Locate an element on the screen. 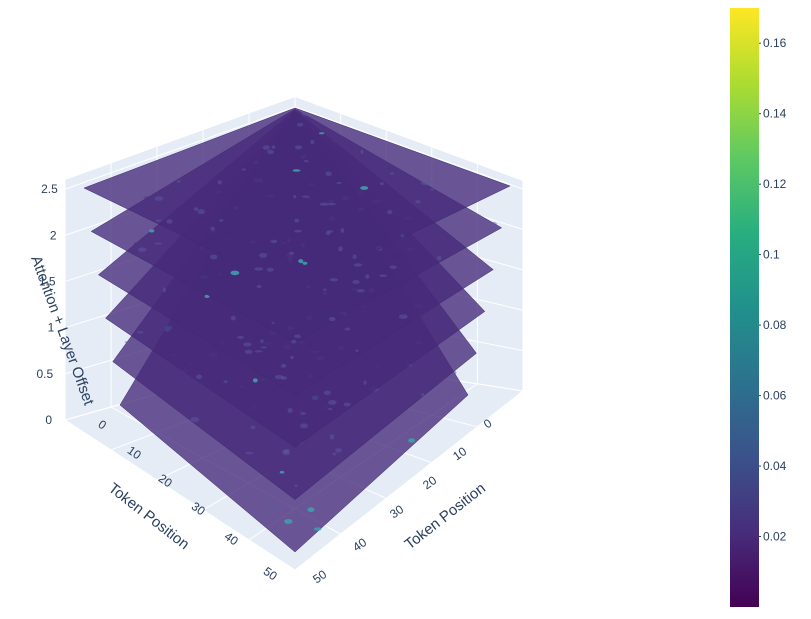  colorbar-ticks: 0.02 0.04 0.06 0.08 0.1 0.12 0.14 0.16 is located at coordinates (773, 290).